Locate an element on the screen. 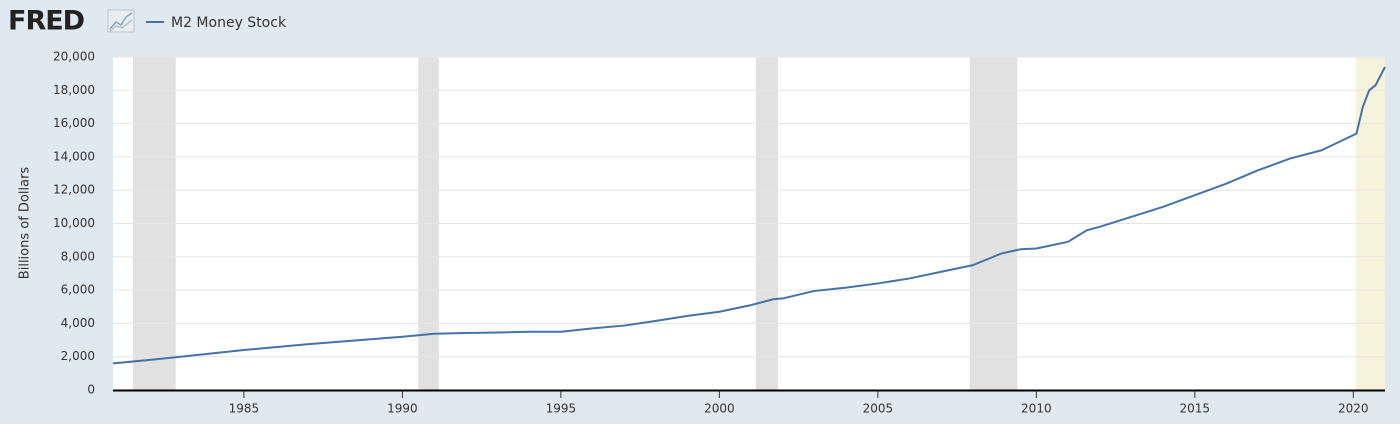 The width and height of the screenshot is (1400, 424). y-tick-label: 12,000 is located at coordinates (74, 190).